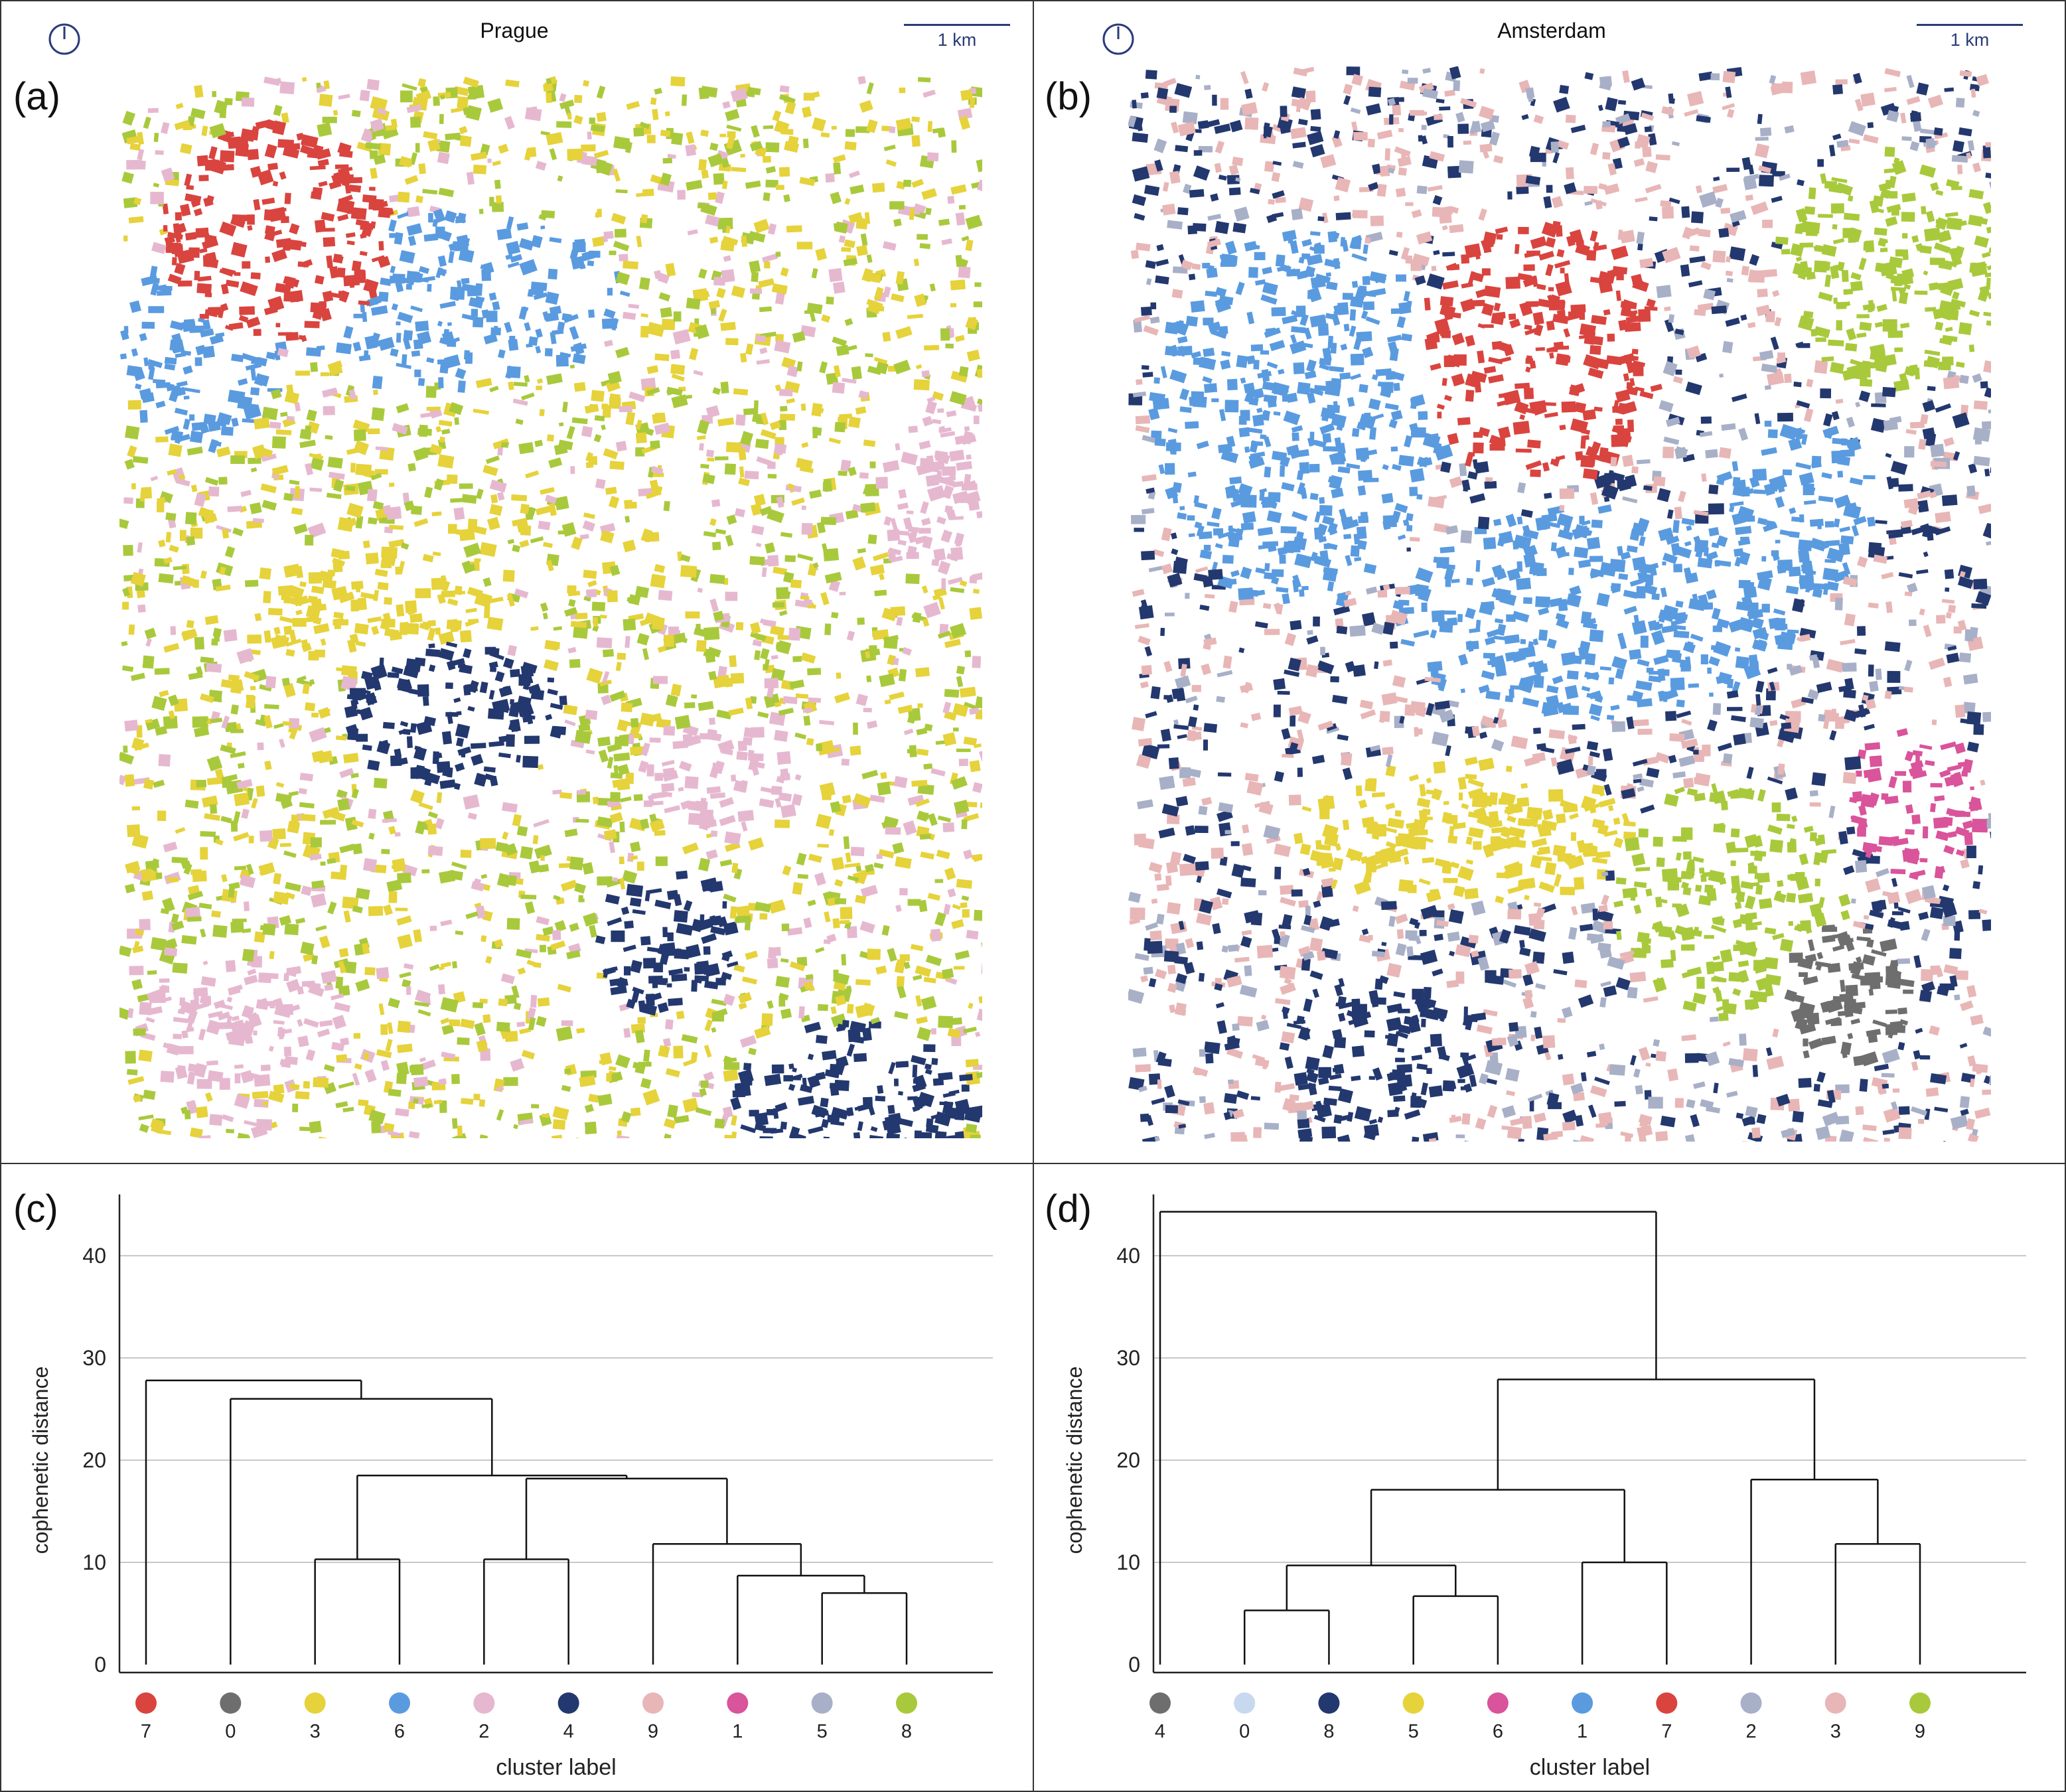  Describe the element at coordinates (957, 40) in the screenshot. I see `scale-label-a: 1 km` at that location.